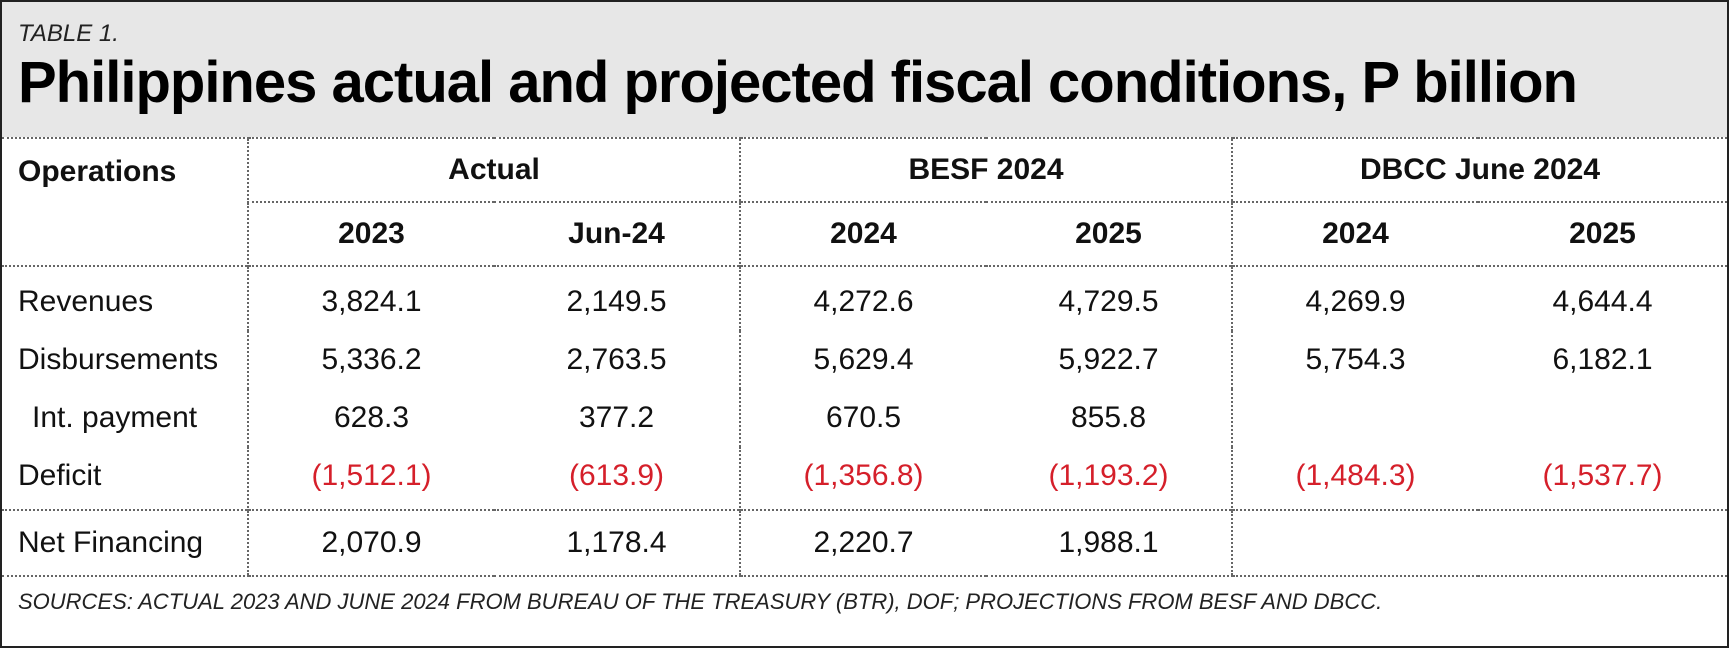 The width and height of the screenshot is (1729, 648). I want to click on row-label: Revenues, so click(125, 298).